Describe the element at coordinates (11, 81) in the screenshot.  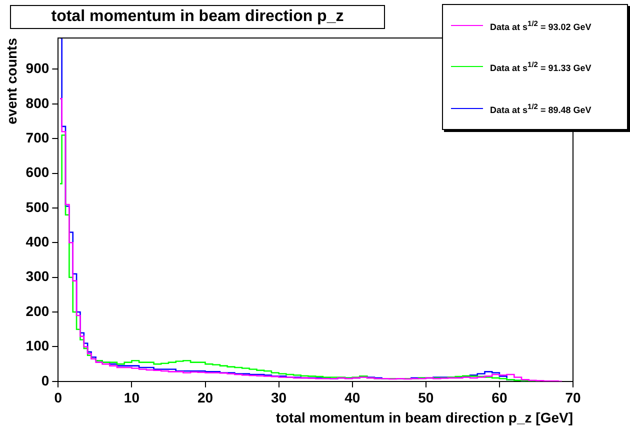
I see `y-axis-title: event counts` at that location.